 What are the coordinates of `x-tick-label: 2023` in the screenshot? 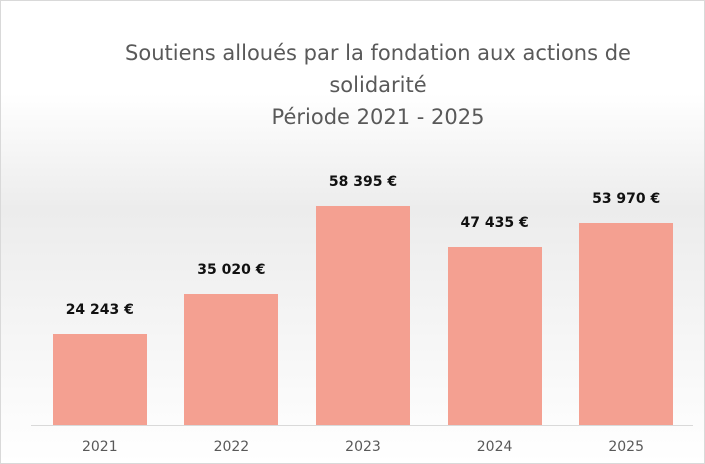 It's located at (363, 447).